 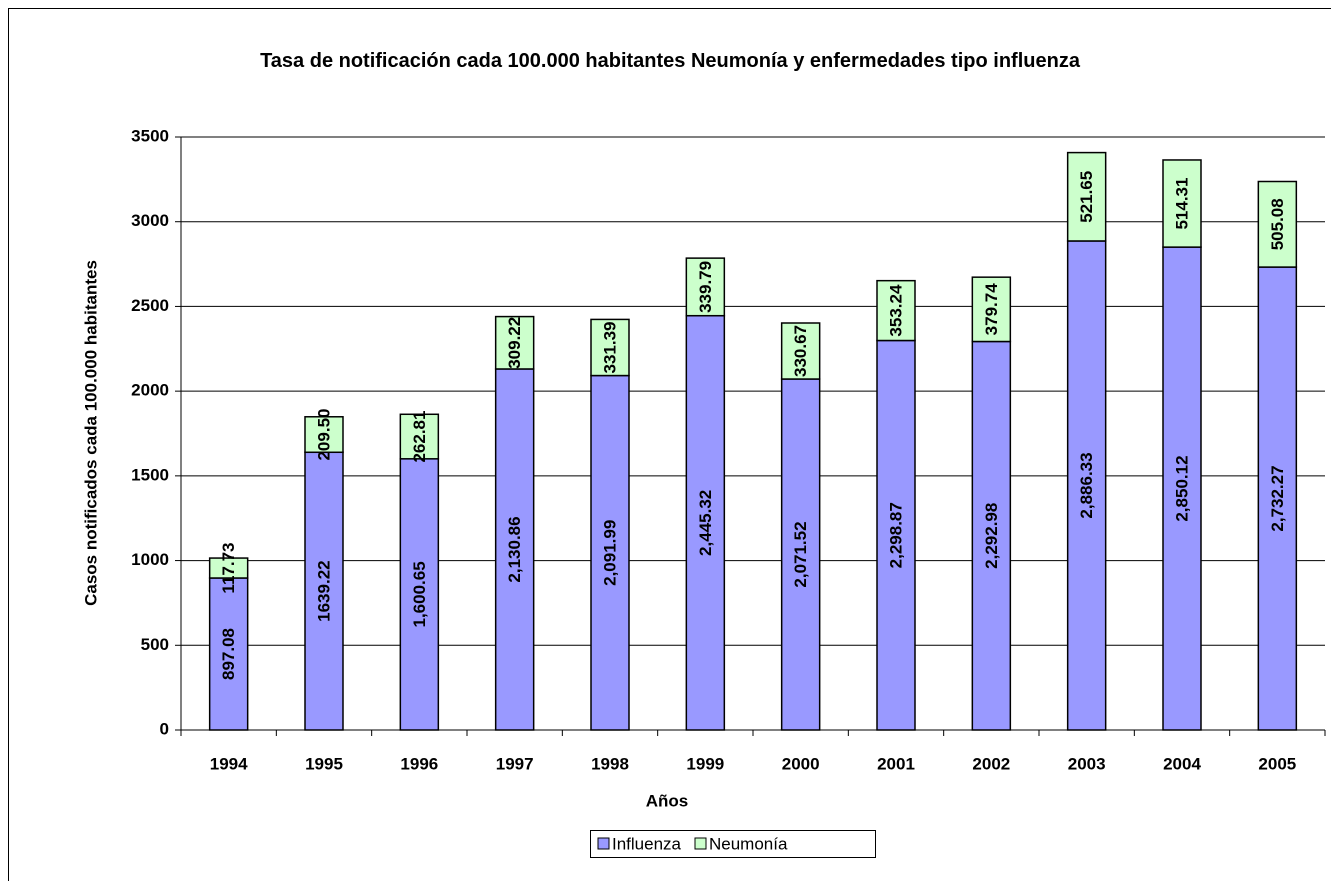 I want to click on data-label: 2,071.52, so click(x=800, y=554).